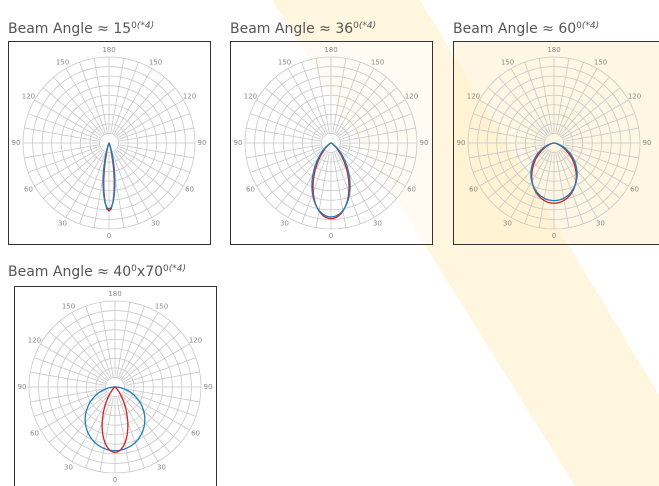 The width and height of the screenshot is (659, 486). I want to click on title-text: x70, so click(150, 272).